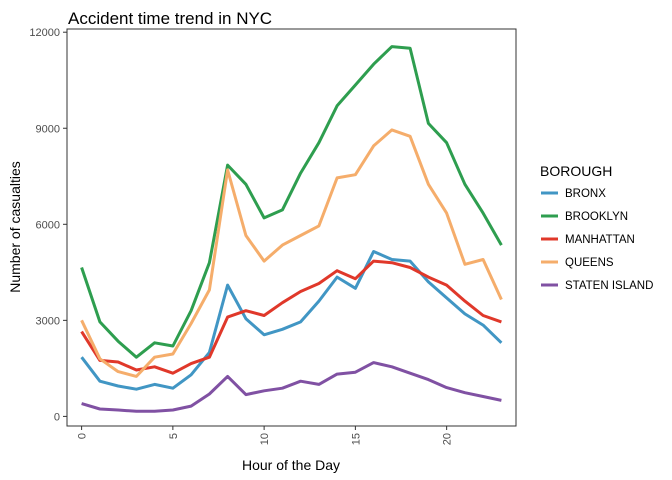 The width and height of the screenshot is (672, 480). I want to click on x-tick-label: 0, so click(83, 436).